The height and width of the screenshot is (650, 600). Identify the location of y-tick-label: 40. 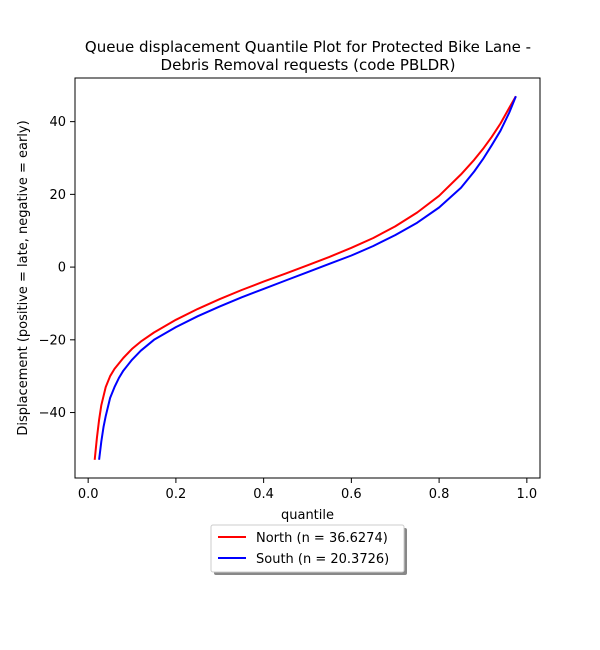
(57, 122).